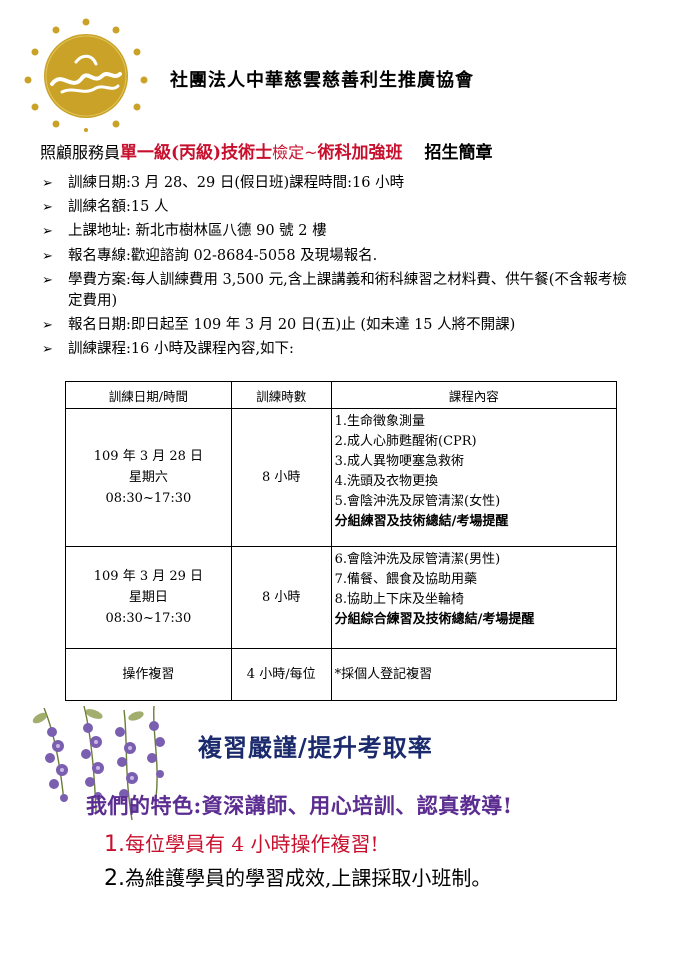 The width and height of the screenshot is (682, 963). Describe the element at coordinates (340, 207) in the screenshot. I see `list-item: ➢ 訓練名額:15 人` at that location.